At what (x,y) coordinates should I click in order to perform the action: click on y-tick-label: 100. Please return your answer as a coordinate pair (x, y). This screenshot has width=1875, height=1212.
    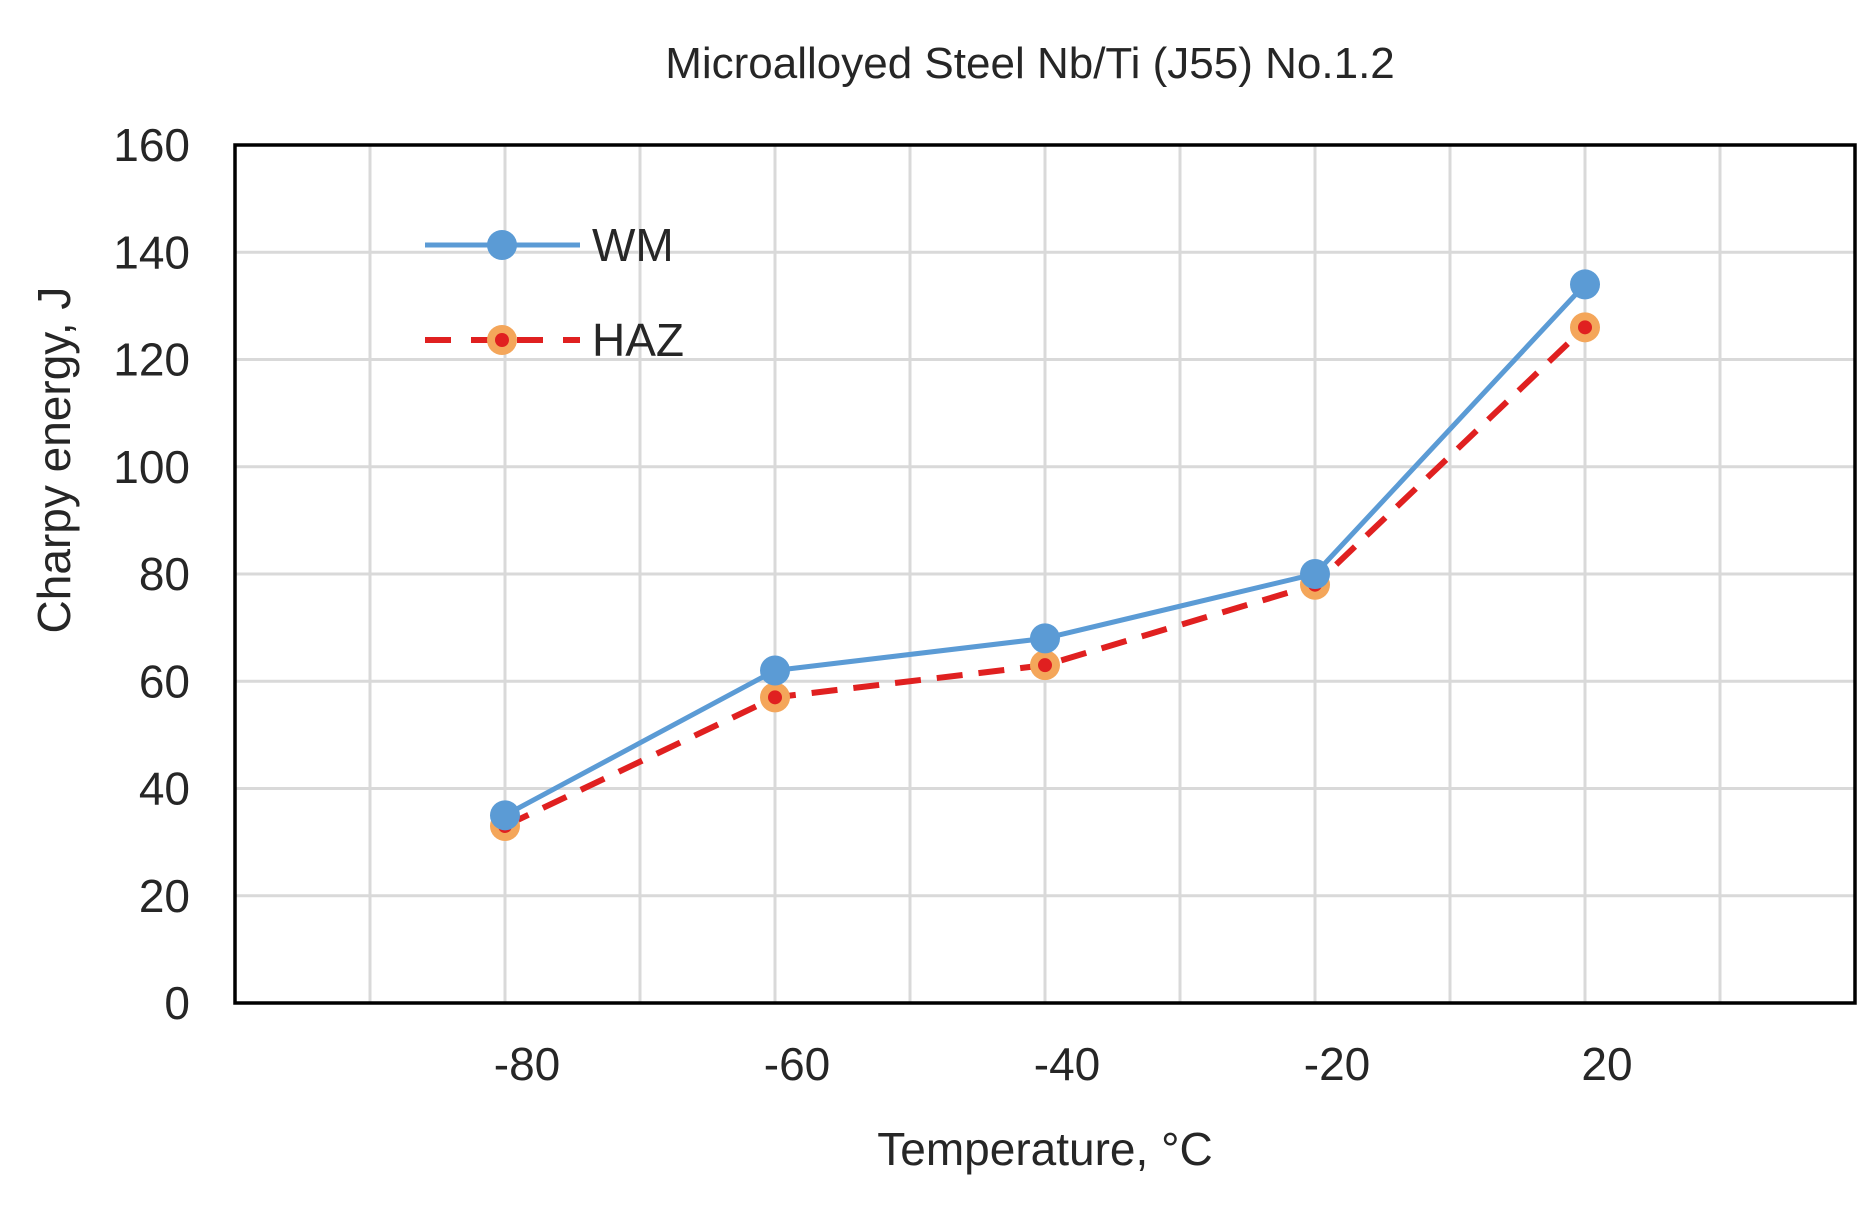
    Looking at the image, I should click on (151, 467).